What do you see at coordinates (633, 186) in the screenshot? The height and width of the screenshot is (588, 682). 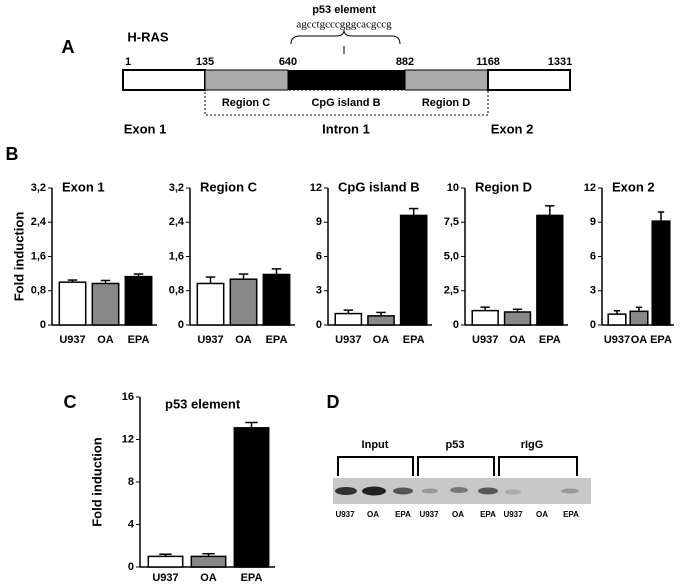 I see `chart-title: Exon 2` at bounding box center [633, 186].